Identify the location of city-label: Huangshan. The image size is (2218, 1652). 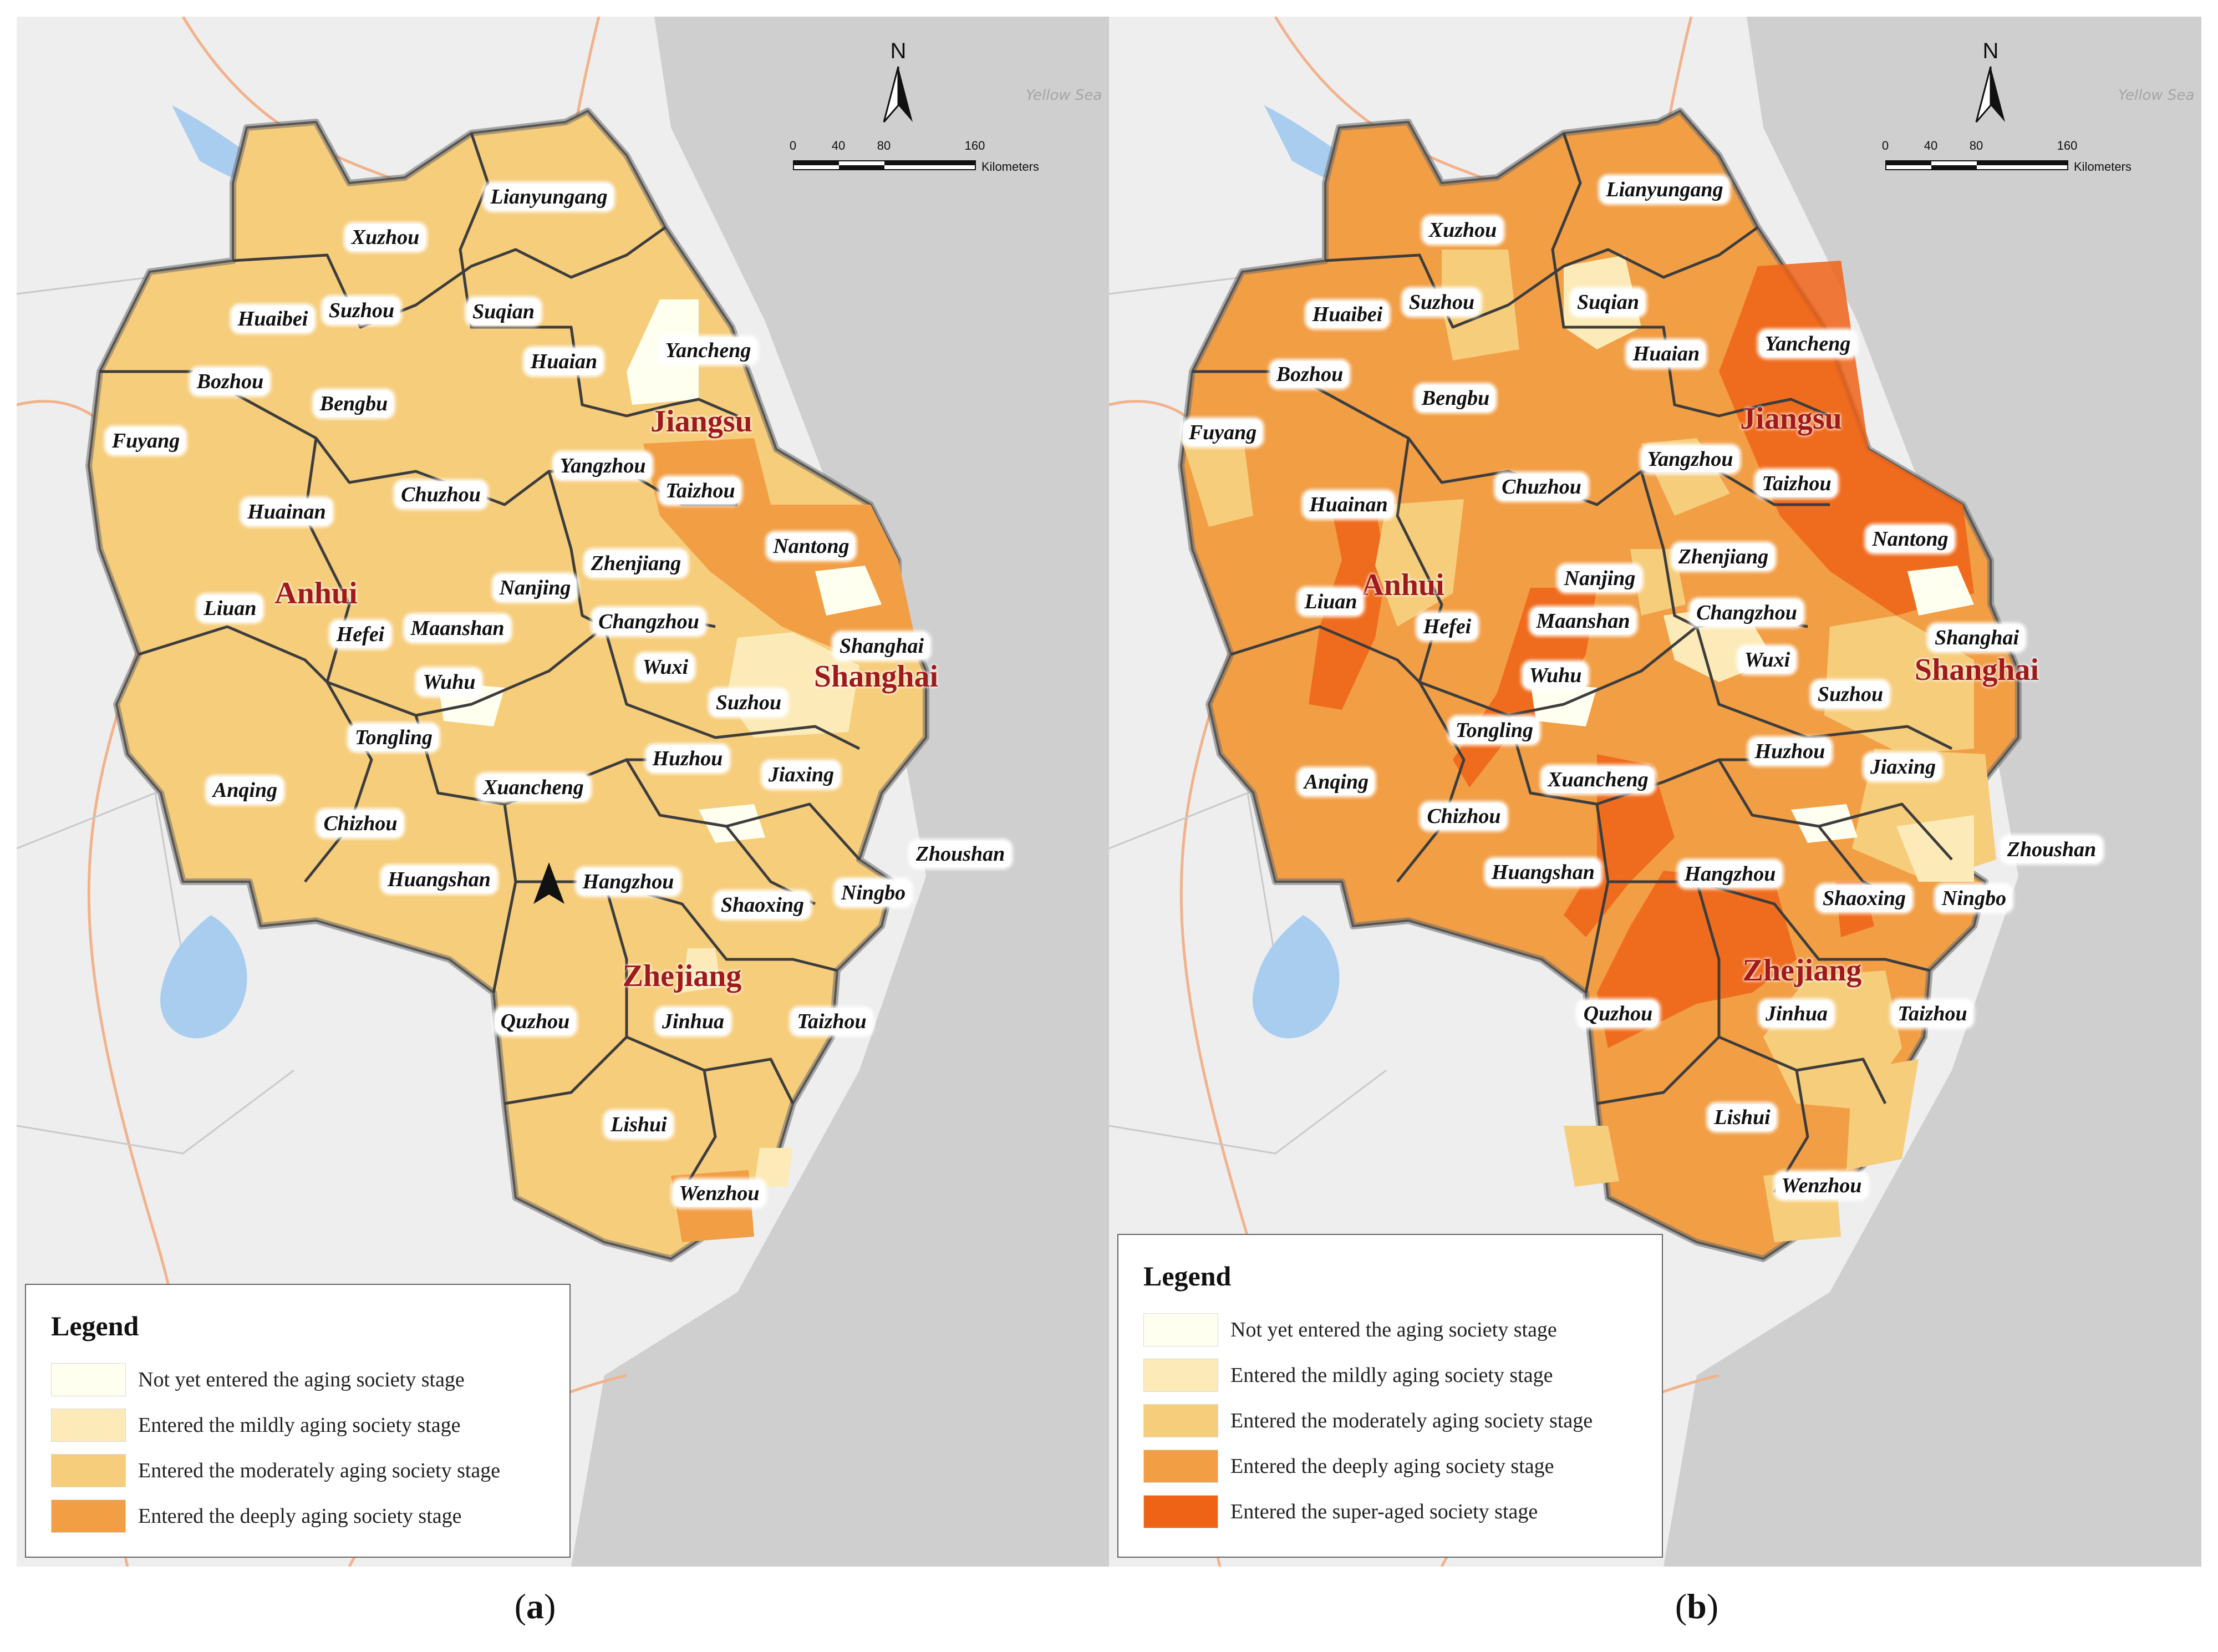
(439, 879).